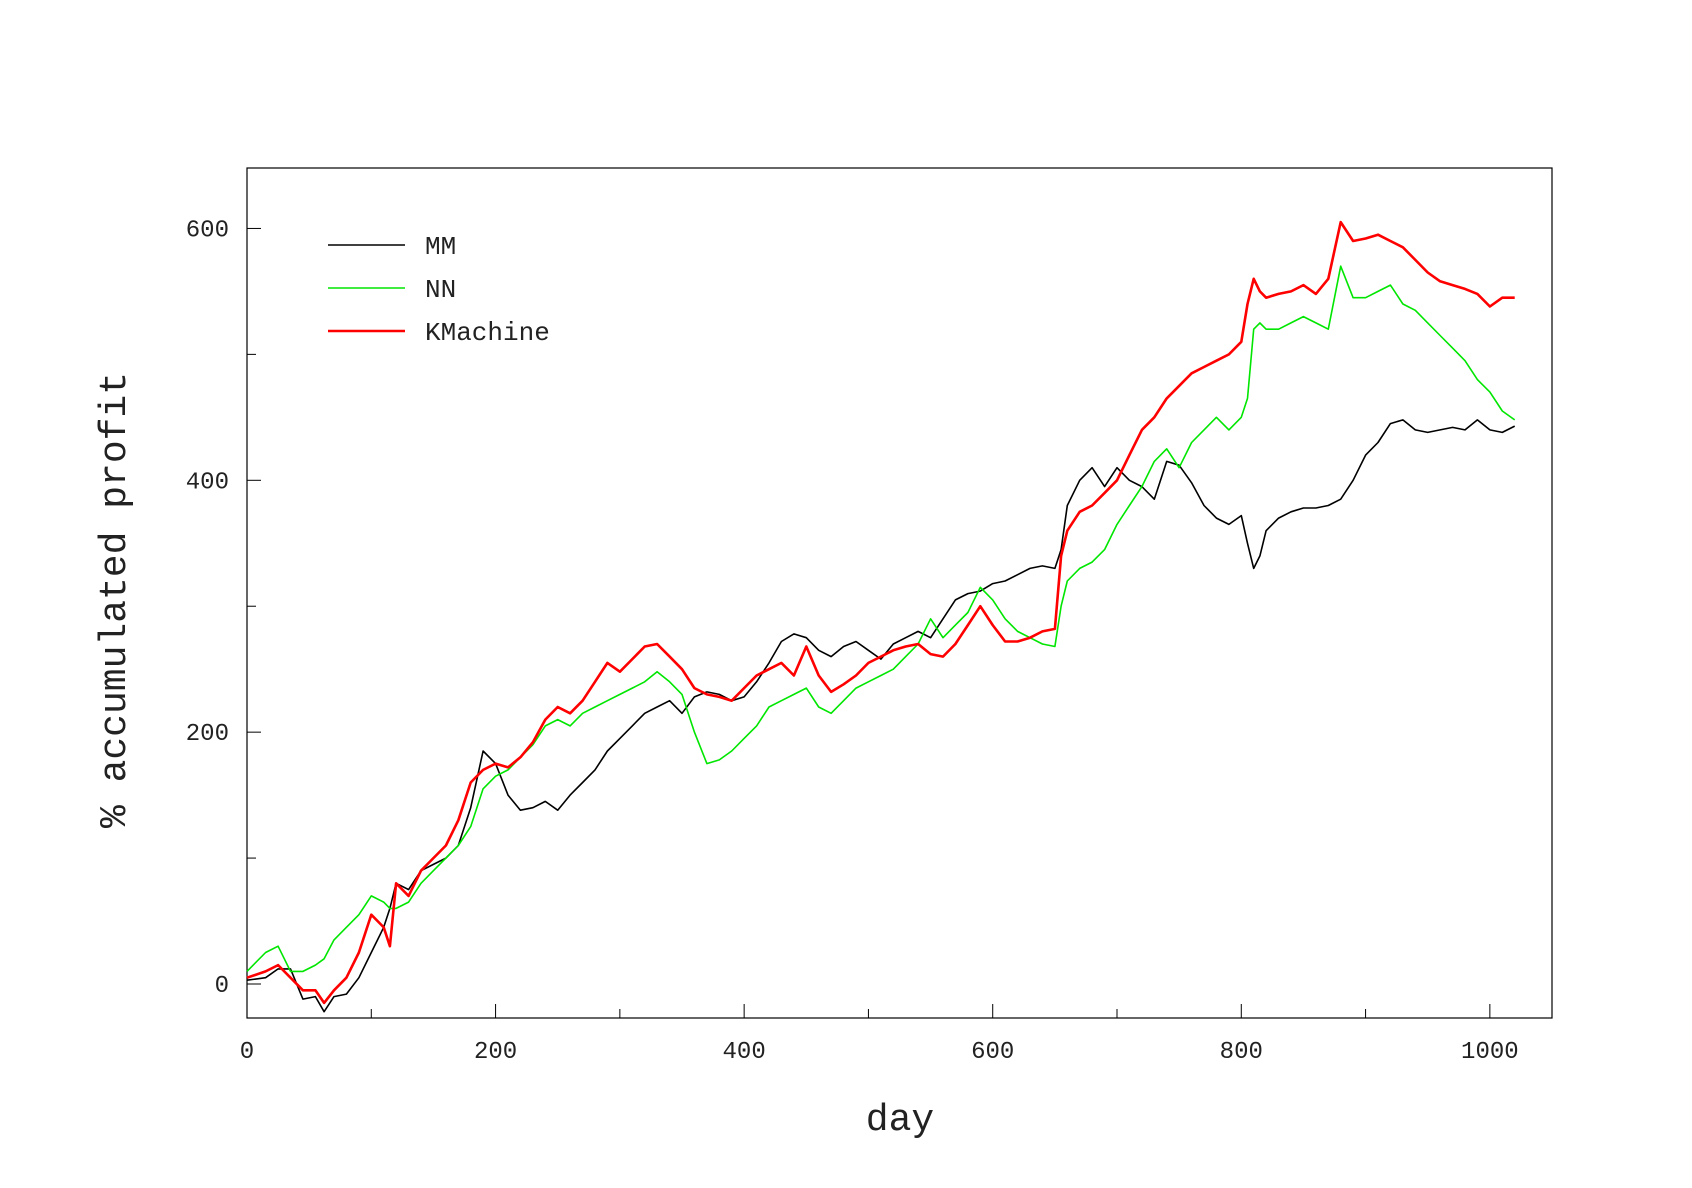  What do you see at coordinates (744, 1052) in the screenshot?
I see `x-tick-label: 400` at bounding box center [744, 1052].